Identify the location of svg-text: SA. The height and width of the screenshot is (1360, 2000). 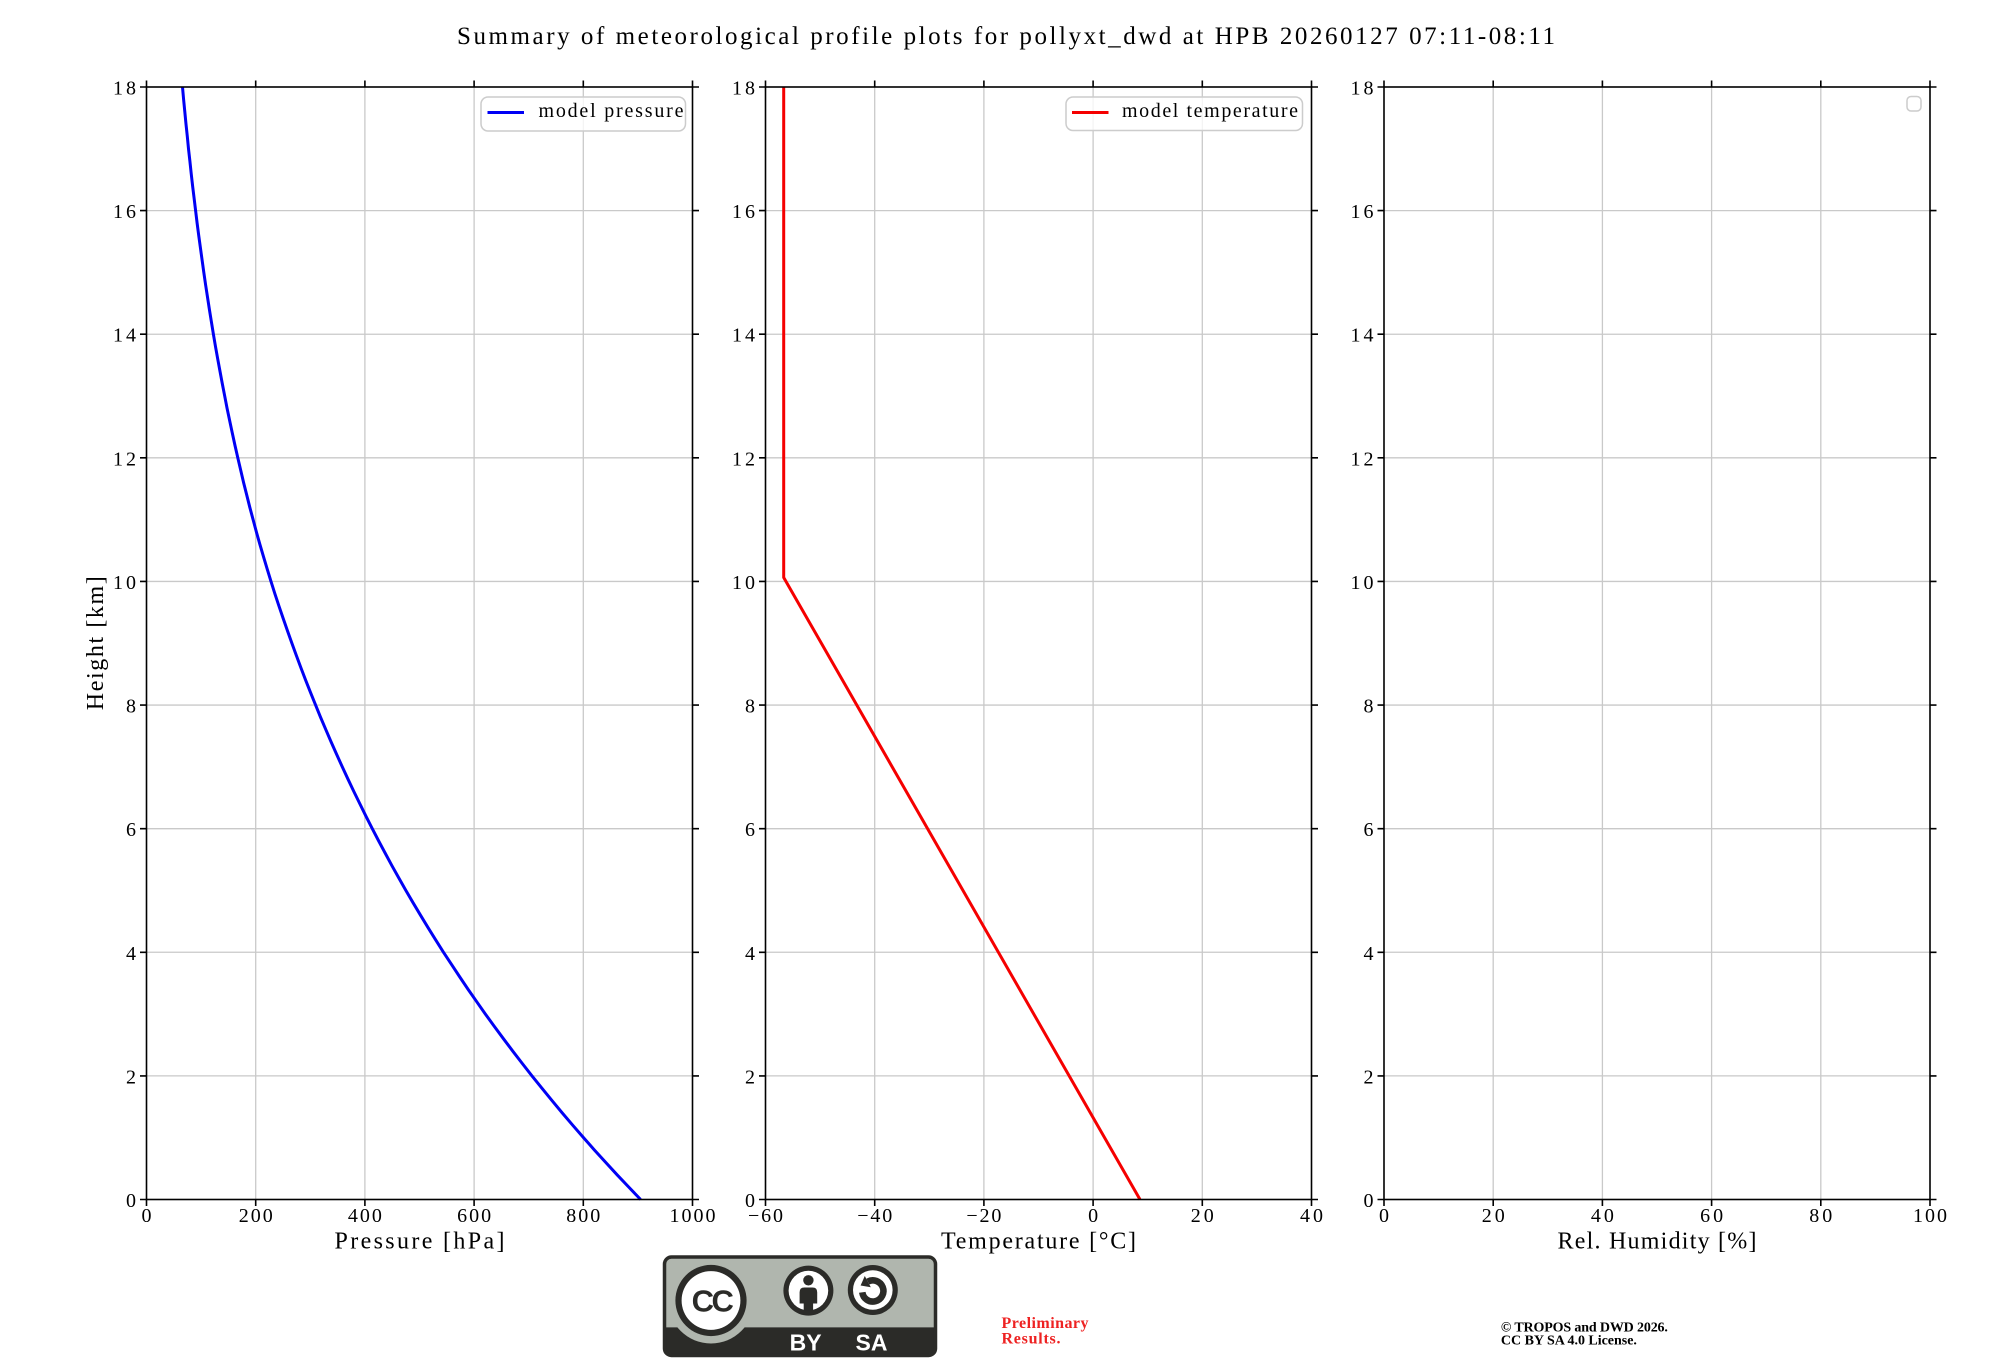
(872, 1343).